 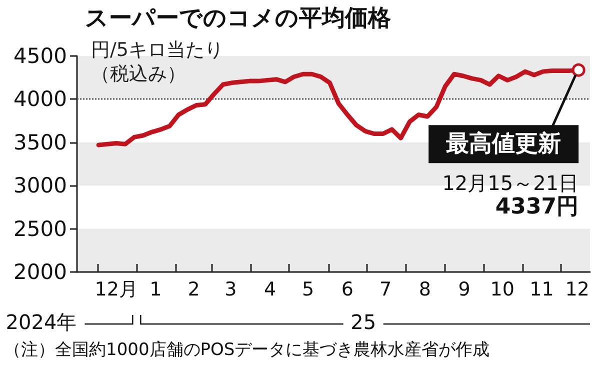 What do you see at coordinates (40, 142) in the screenshot?
I see `y-tick-label: 3500` at bounding box center [40, 142].